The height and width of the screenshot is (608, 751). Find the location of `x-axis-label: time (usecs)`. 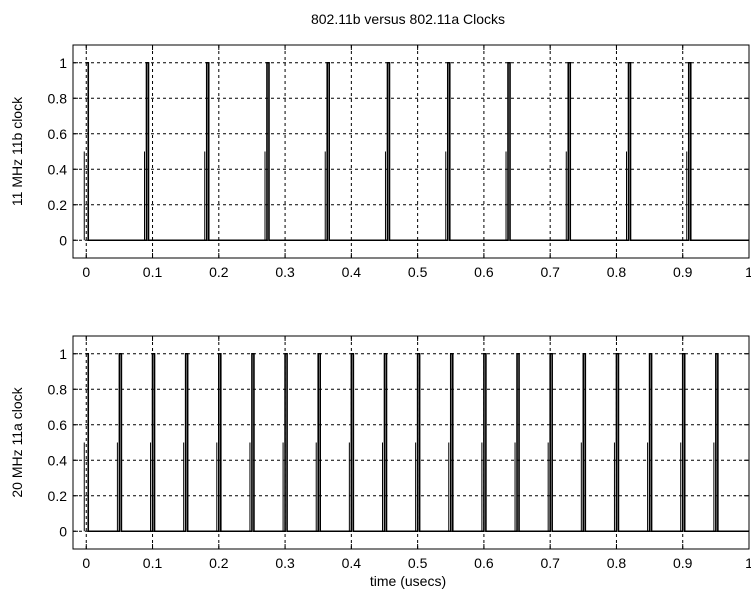

x-axis-label: time (usecs) is located at coordinates (408, 581).